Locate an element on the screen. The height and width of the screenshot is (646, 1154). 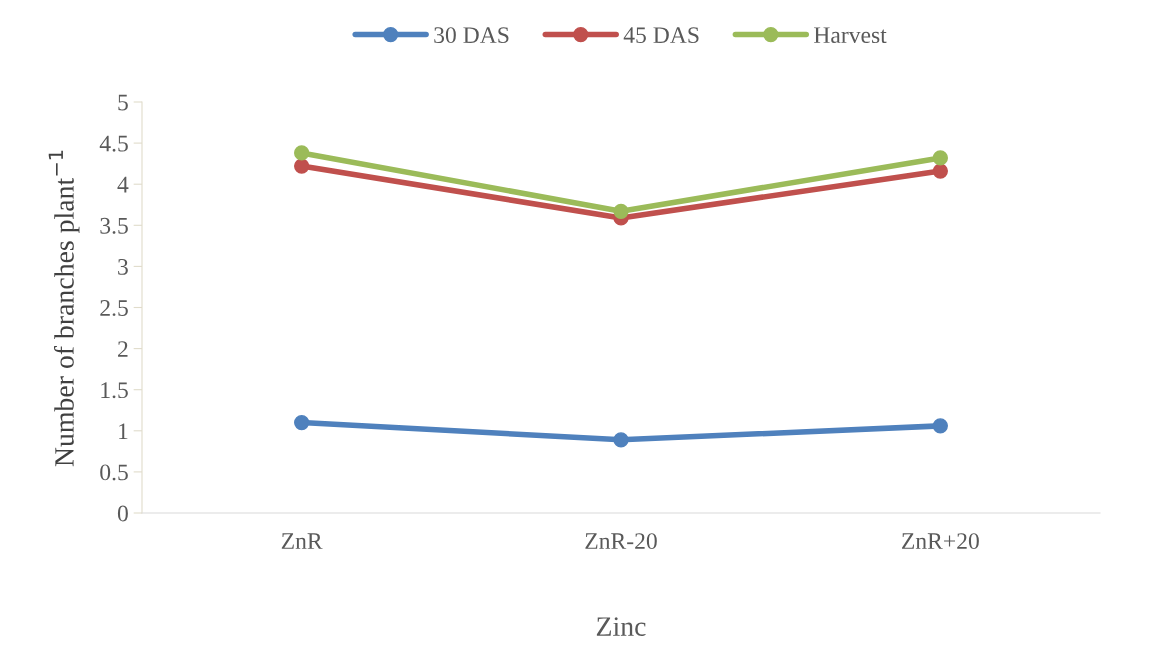
y-tick-label: 3 is located at coordinates (123, 266).